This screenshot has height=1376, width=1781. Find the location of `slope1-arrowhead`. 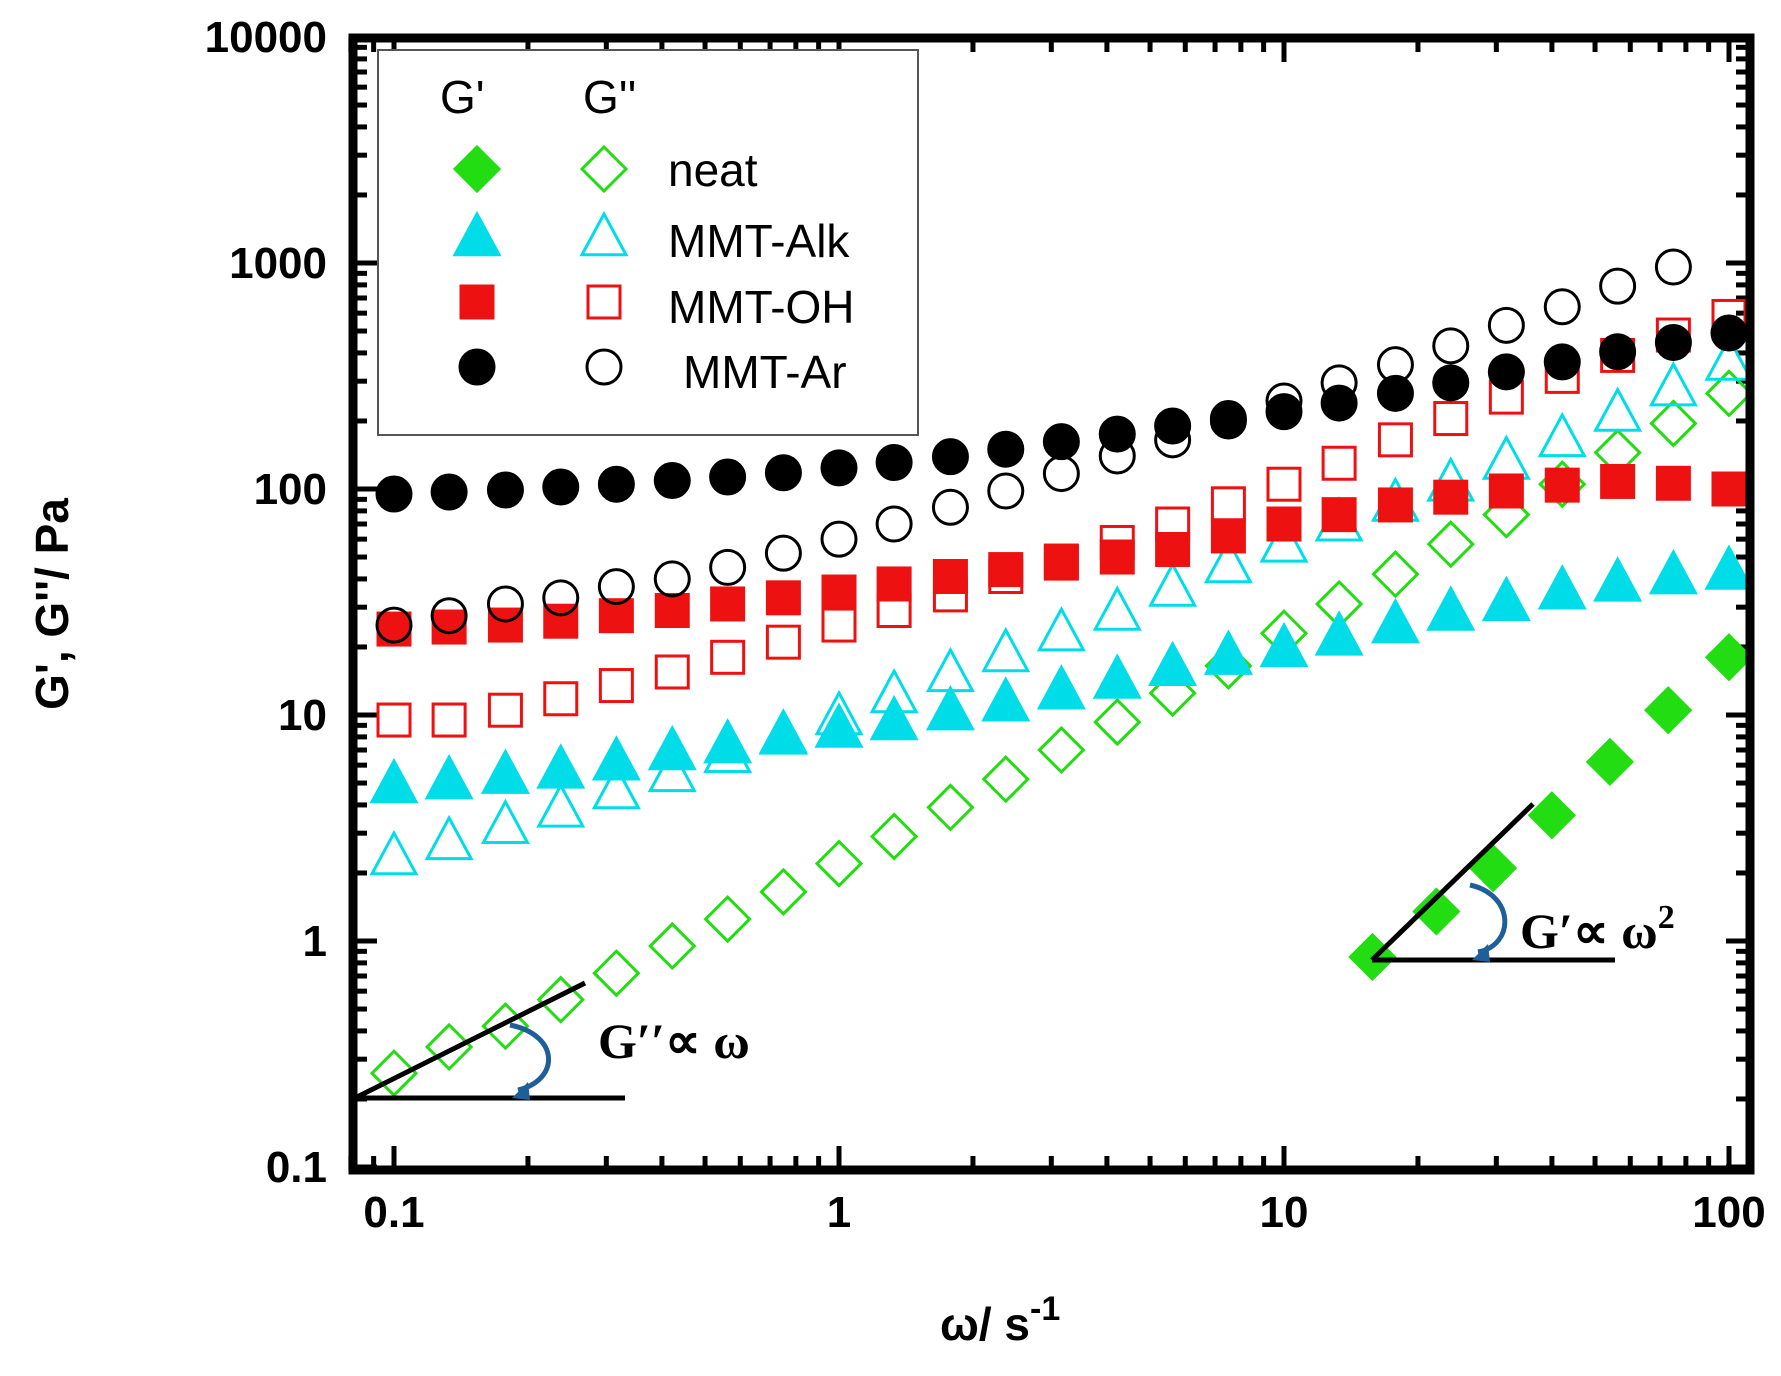

slope1-arrowhead is located at coordinates (521, 1091).